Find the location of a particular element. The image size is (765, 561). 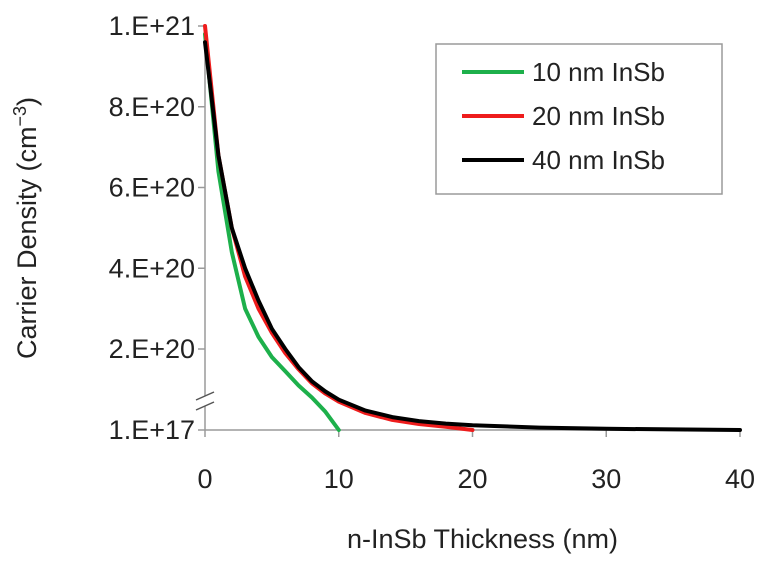

legend-label-2: 20 nm InSb is located at coordinates (598, 116).